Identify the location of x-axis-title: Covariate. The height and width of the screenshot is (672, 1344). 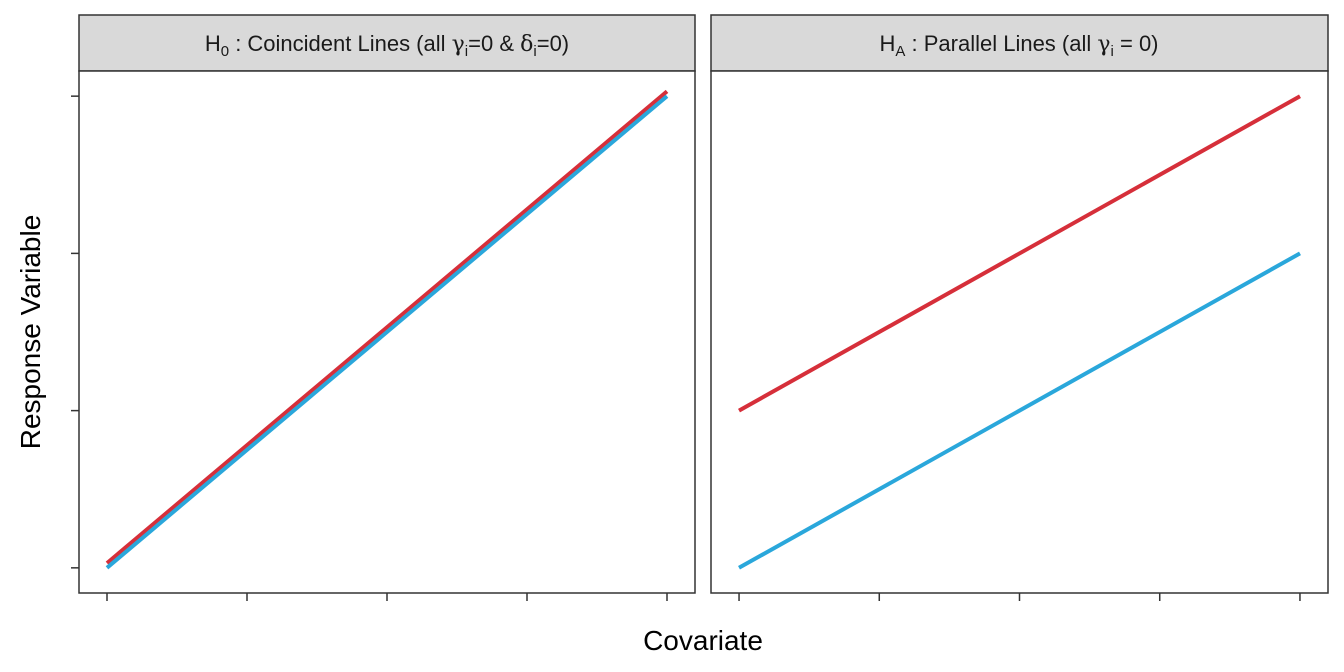
(703, 640).